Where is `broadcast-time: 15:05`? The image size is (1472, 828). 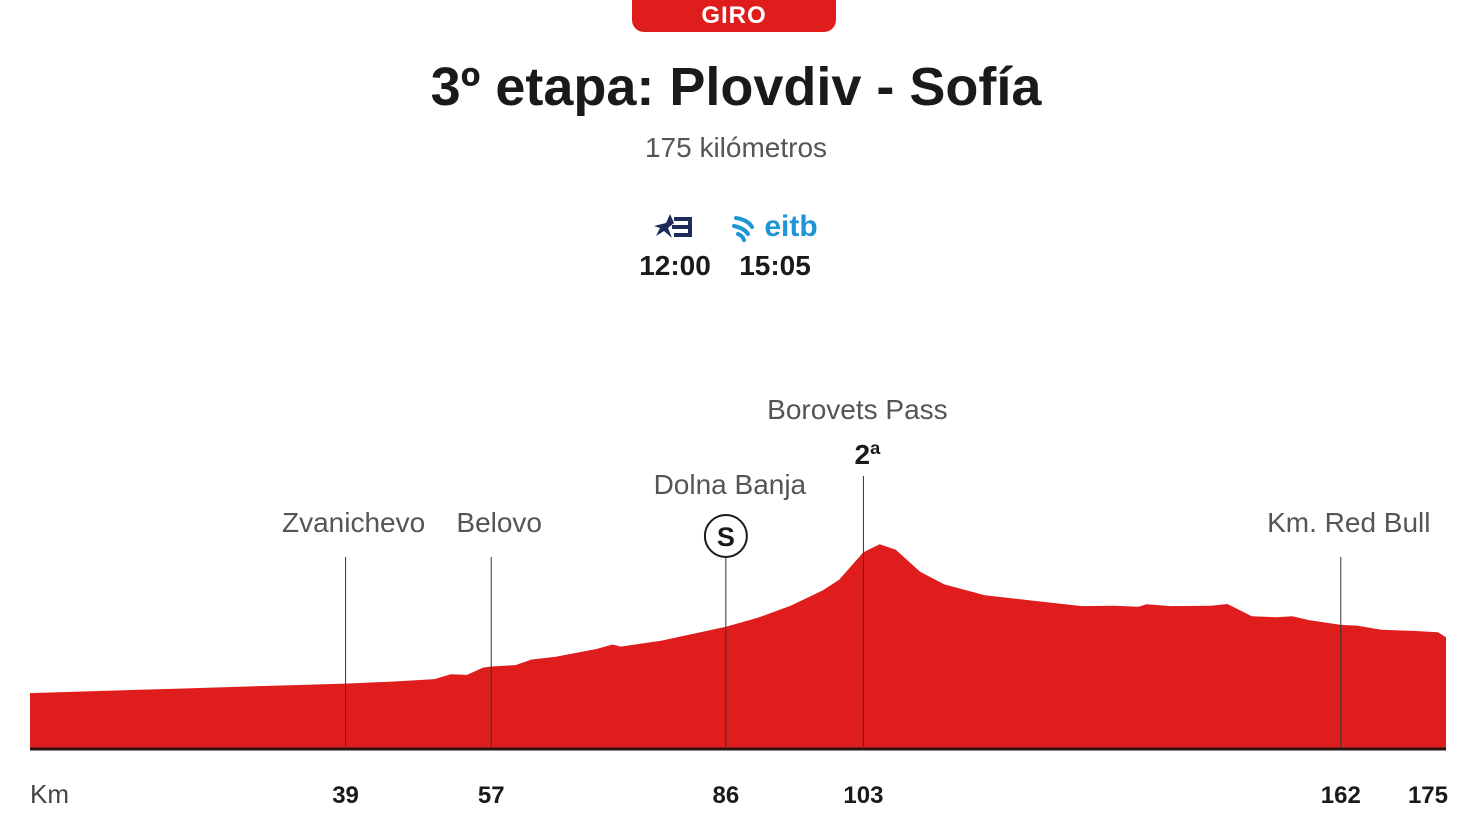 broadcast-time: 15:05 is located at coordinates (775, 265).